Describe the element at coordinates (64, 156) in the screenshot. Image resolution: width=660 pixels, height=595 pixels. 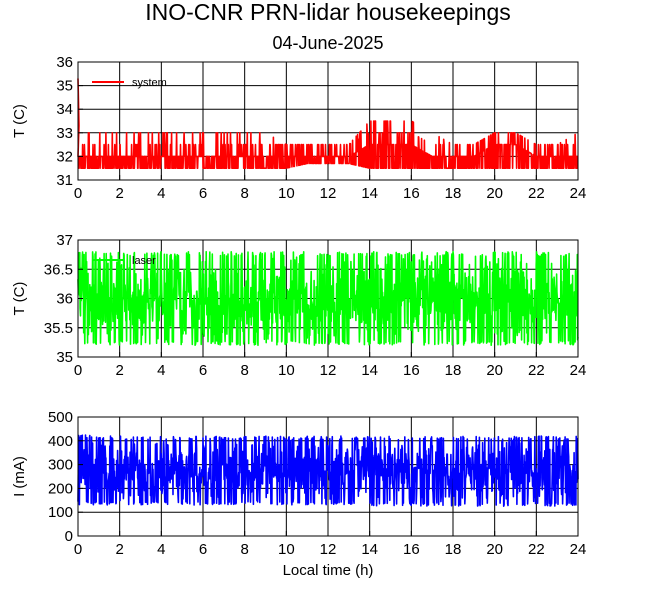
I see `y-tick-label: 32` at that location.